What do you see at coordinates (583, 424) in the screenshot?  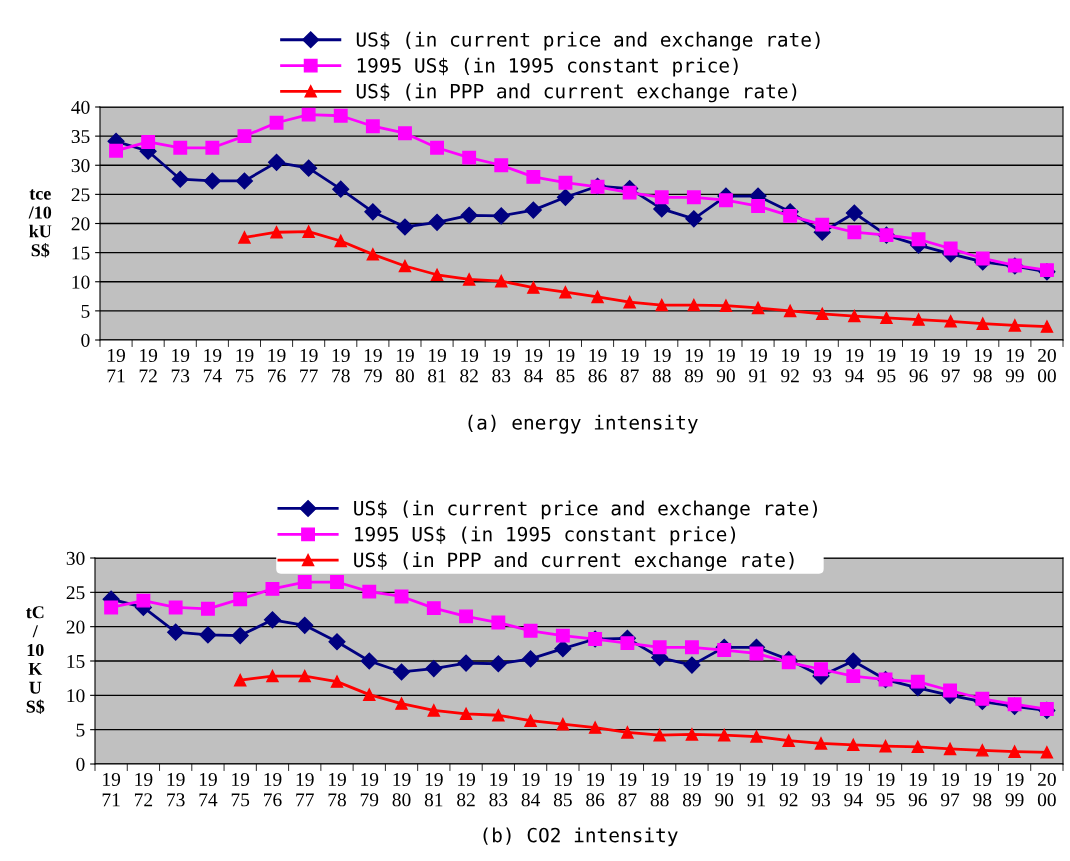 I see `text: (a) energy intensity` at bounding box center [583, 424].